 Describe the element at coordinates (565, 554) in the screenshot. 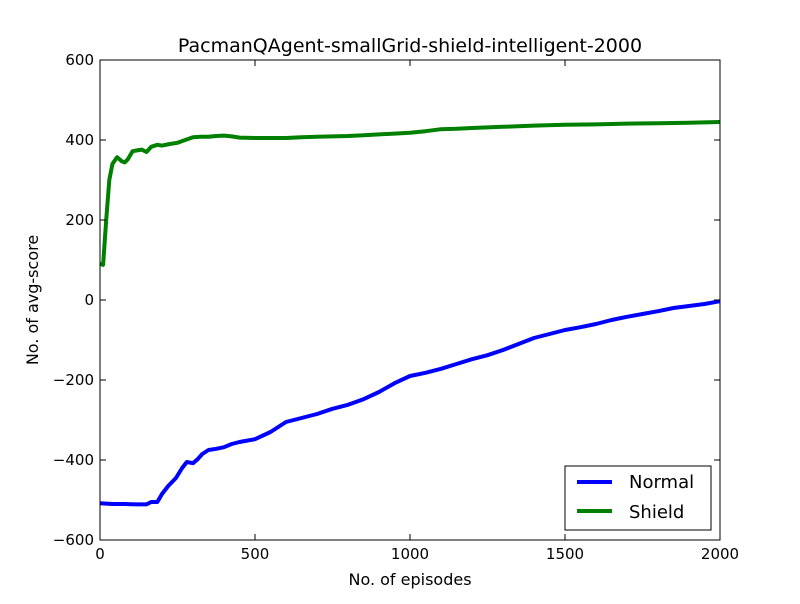

I see `x-tick-label: 1500` at that location.